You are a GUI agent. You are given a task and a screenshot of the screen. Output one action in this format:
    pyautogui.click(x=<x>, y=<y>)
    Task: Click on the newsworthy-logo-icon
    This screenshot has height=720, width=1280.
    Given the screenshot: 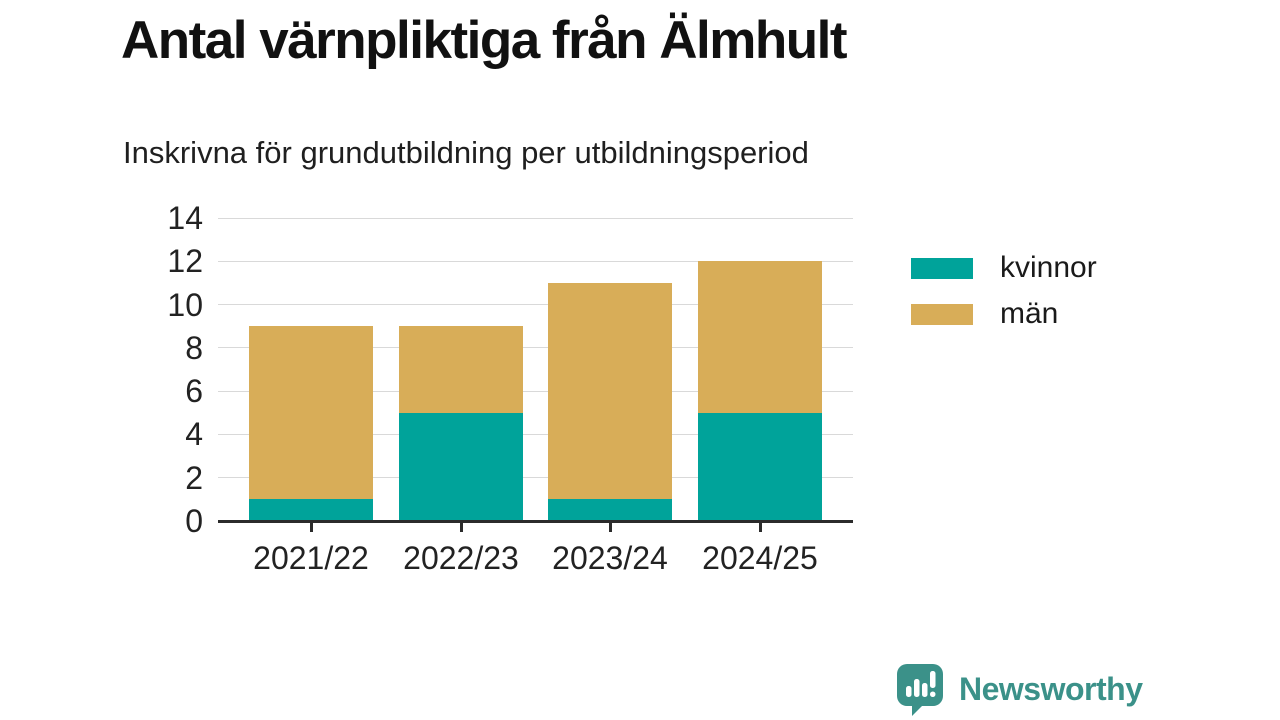 What is the action you would take?
    pyautogui.click(x=920, y=689)
    